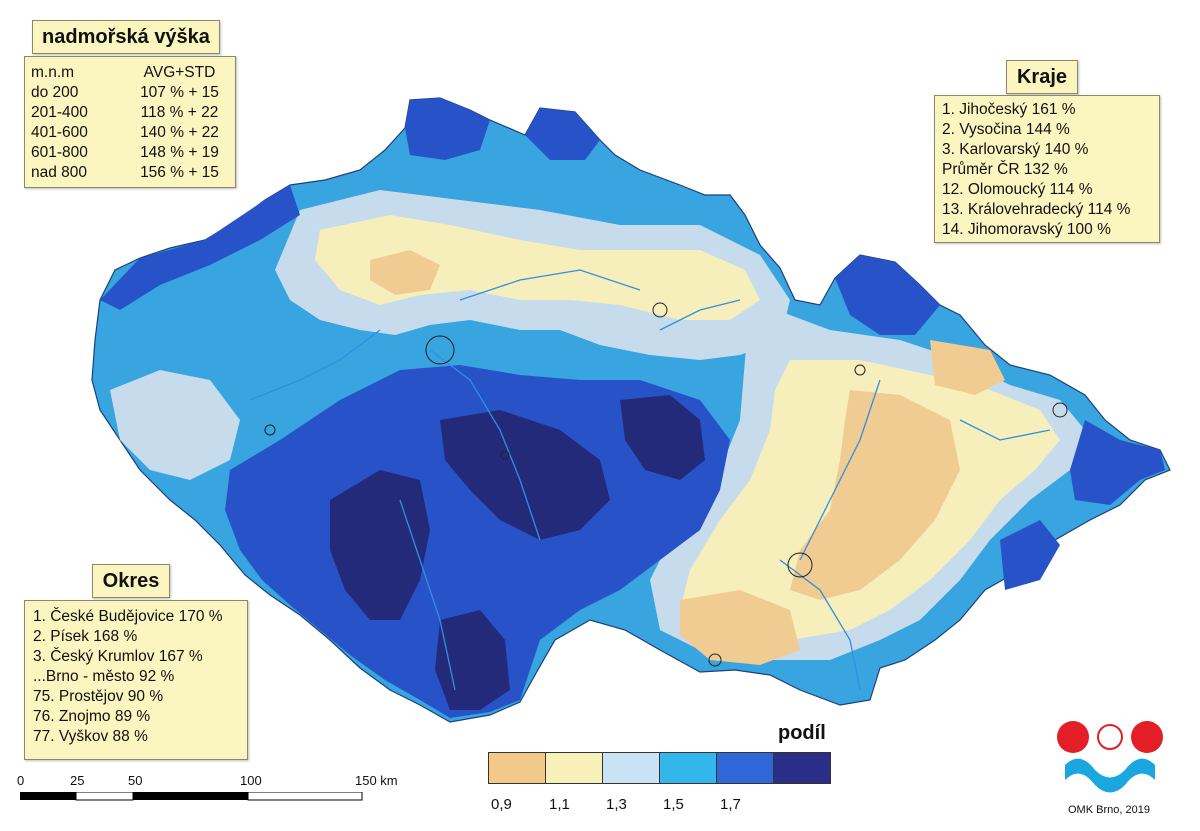 This screenshot has height=831, width=1200. Describe the element at coordinates (133, 153) in the screenshot. I see `altitude-row: 601-800 148 % + 19` at that location.